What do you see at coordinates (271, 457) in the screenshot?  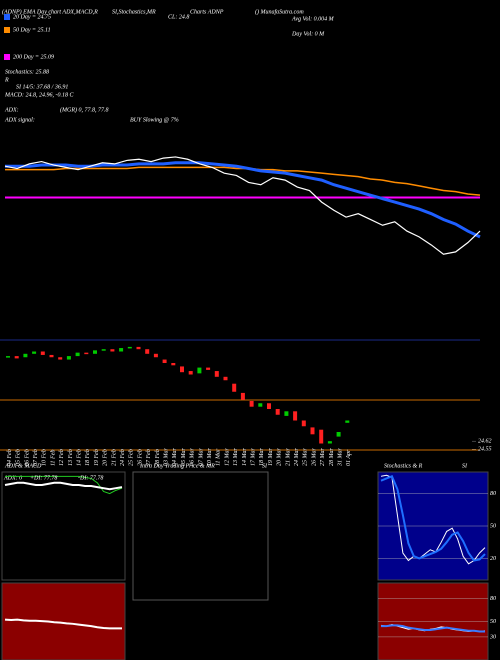 I see `x-tick-label: 19 Mar` at bounding box center [271, 457].